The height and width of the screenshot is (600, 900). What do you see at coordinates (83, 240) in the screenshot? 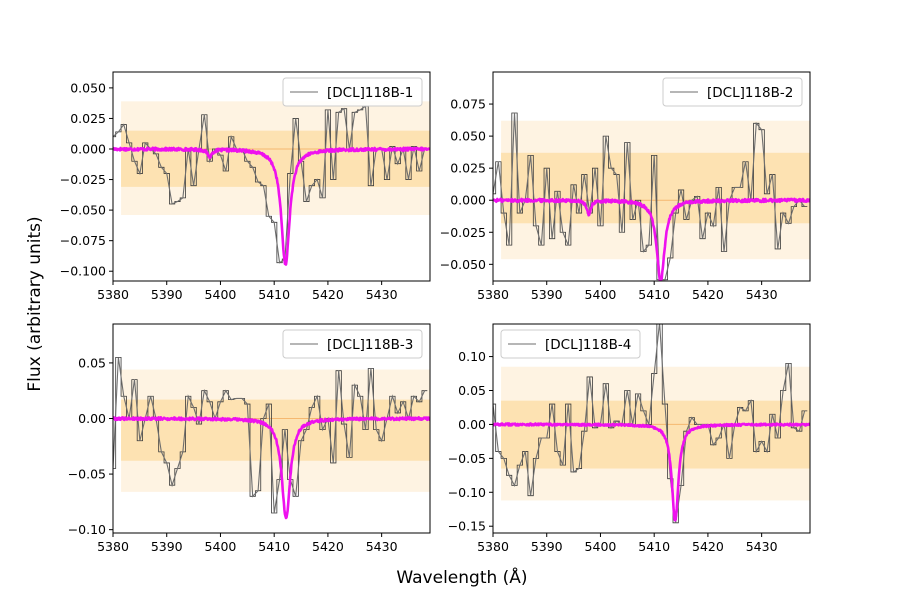
I see `y-tick-label: −0.075` at bounding box center [83, 240].